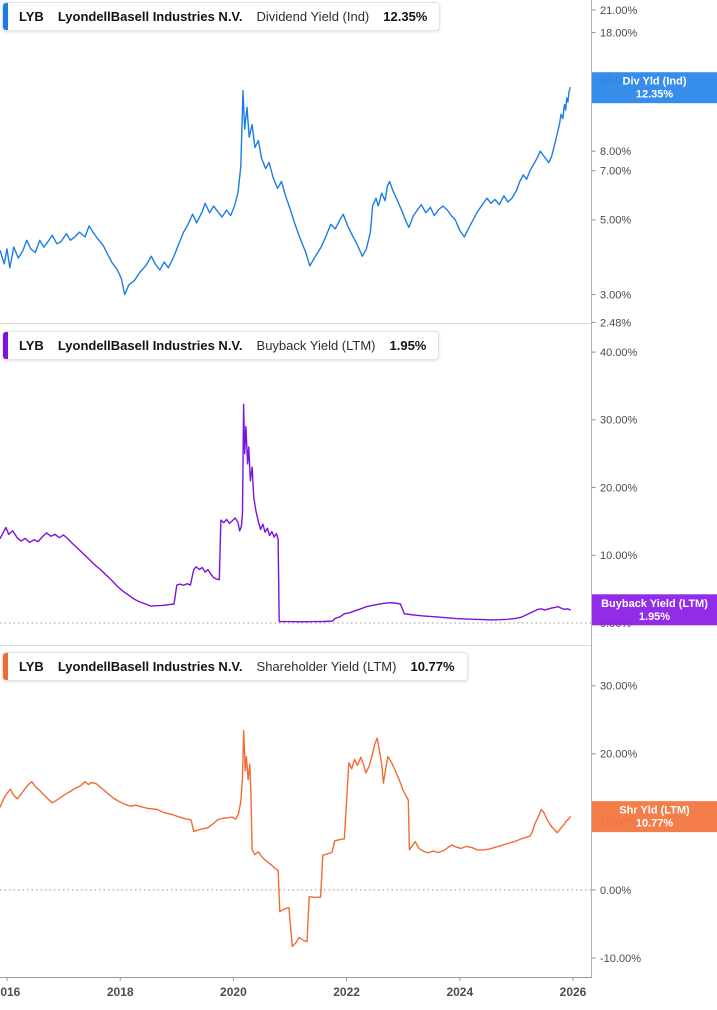 This screenshot has height=1010, width=717. What do you see at coordinates (655, 82) in the screenshot?
I see `axis-flag-metric: Div Yld (Ind)` at bounding box center [655, 82].